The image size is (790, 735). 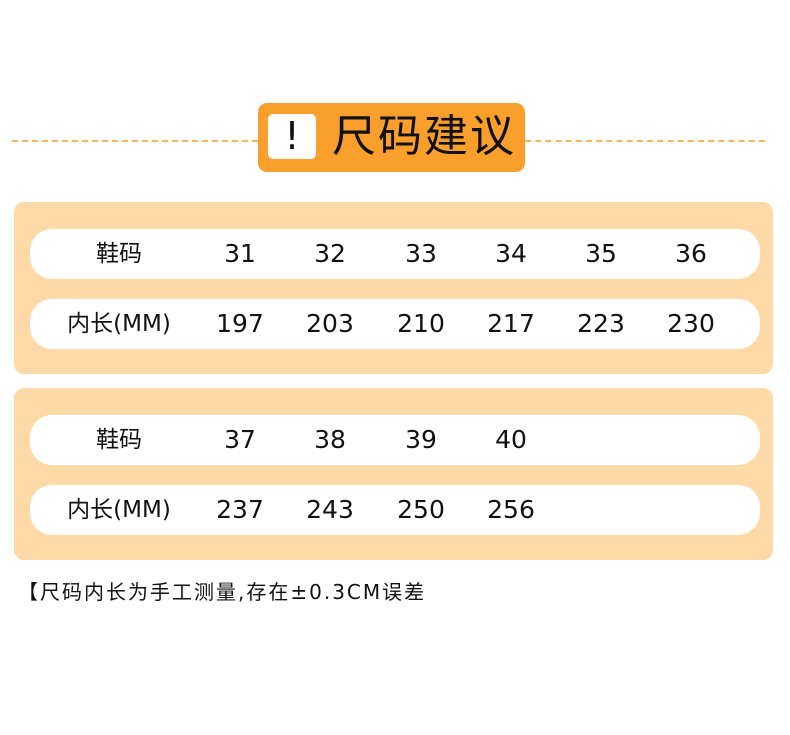 I want to click on length-row: 内长(MM) 237 243 250 256, so click(x=395, y=510).